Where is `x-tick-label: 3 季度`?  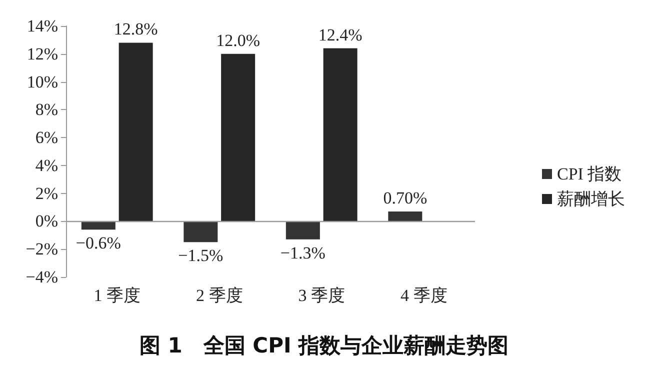
x-tick-label: 3 季度 is located at coordinates (321, 295).